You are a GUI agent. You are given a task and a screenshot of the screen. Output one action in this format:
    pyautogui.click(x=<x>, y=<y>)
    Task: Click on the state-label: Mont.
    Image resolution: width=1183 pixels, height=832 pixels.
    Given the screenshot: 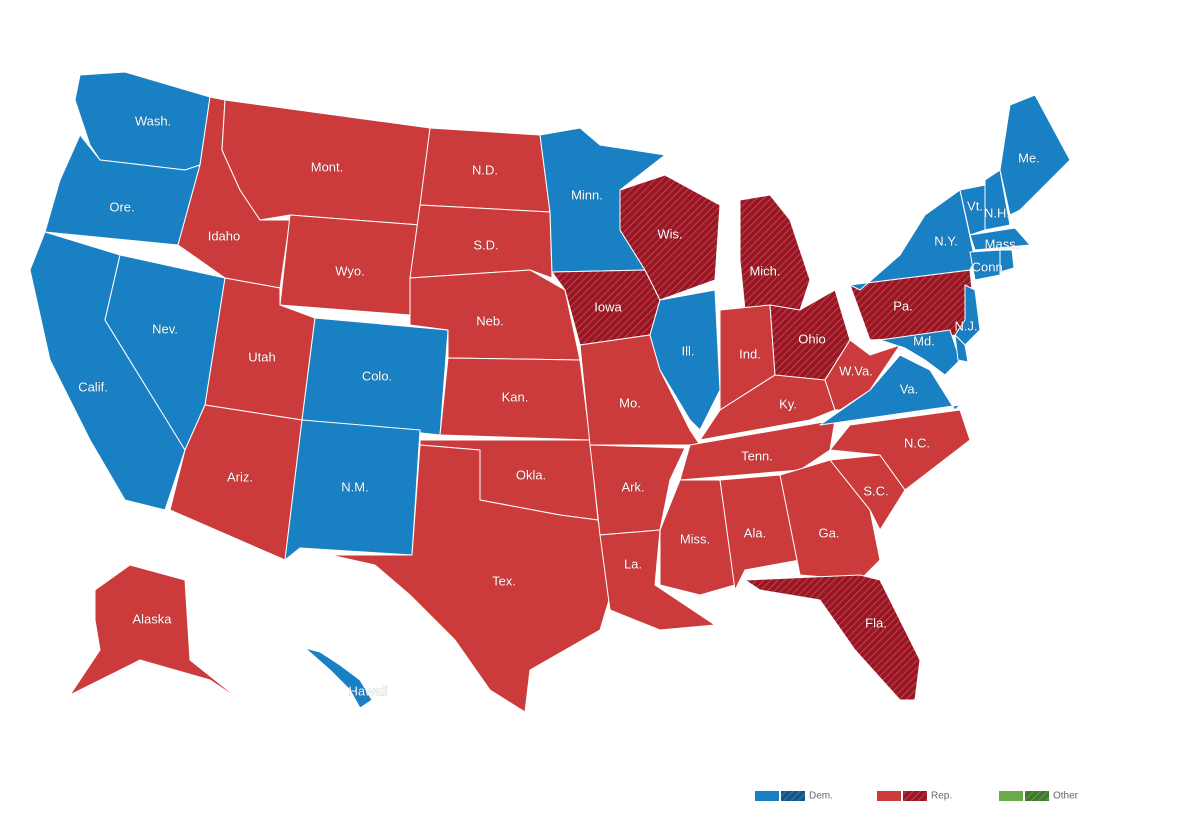 What is the action you would take?
    pyautogui.click(x=327, y=166)
    